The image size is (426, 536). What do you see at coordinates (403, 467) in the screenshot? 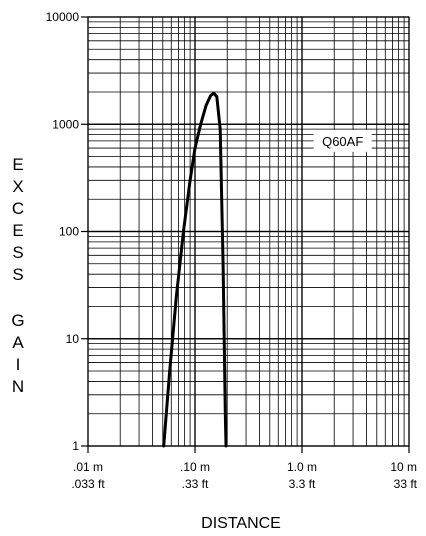
I see `x-tick-label: 10 m` at bounding box center [403, 467].